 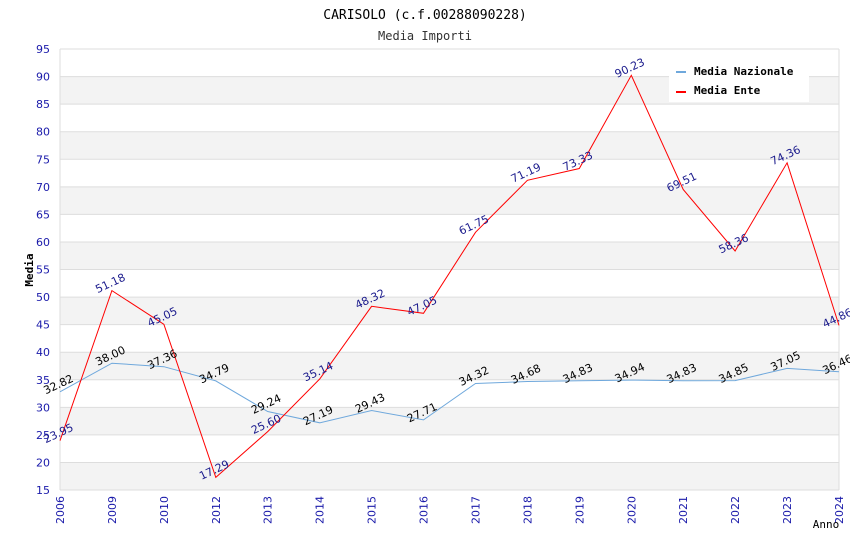 I want to click on legend-box, so click(x=739, y=80).